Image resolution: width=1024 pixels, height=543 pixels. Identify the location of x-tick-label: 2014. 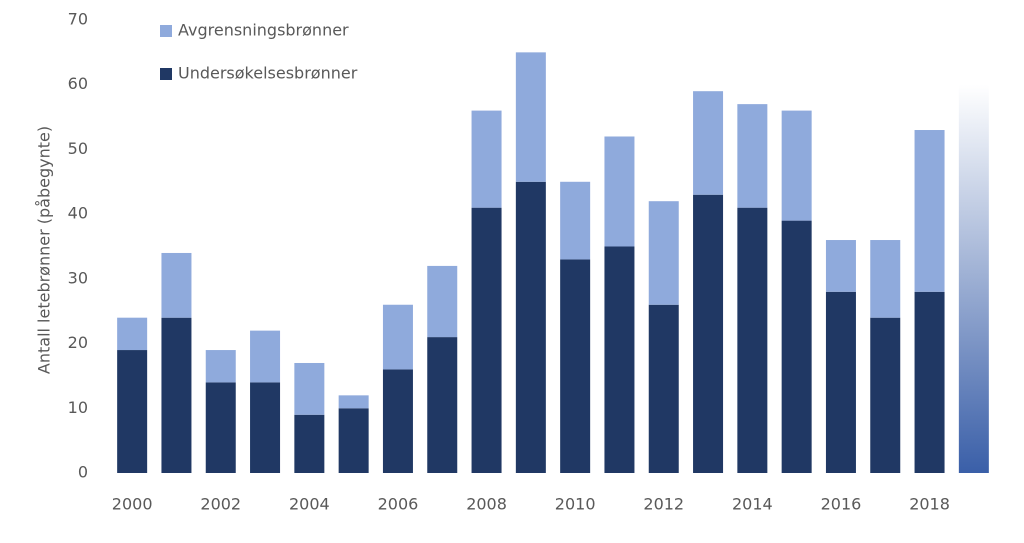
(752, 504).